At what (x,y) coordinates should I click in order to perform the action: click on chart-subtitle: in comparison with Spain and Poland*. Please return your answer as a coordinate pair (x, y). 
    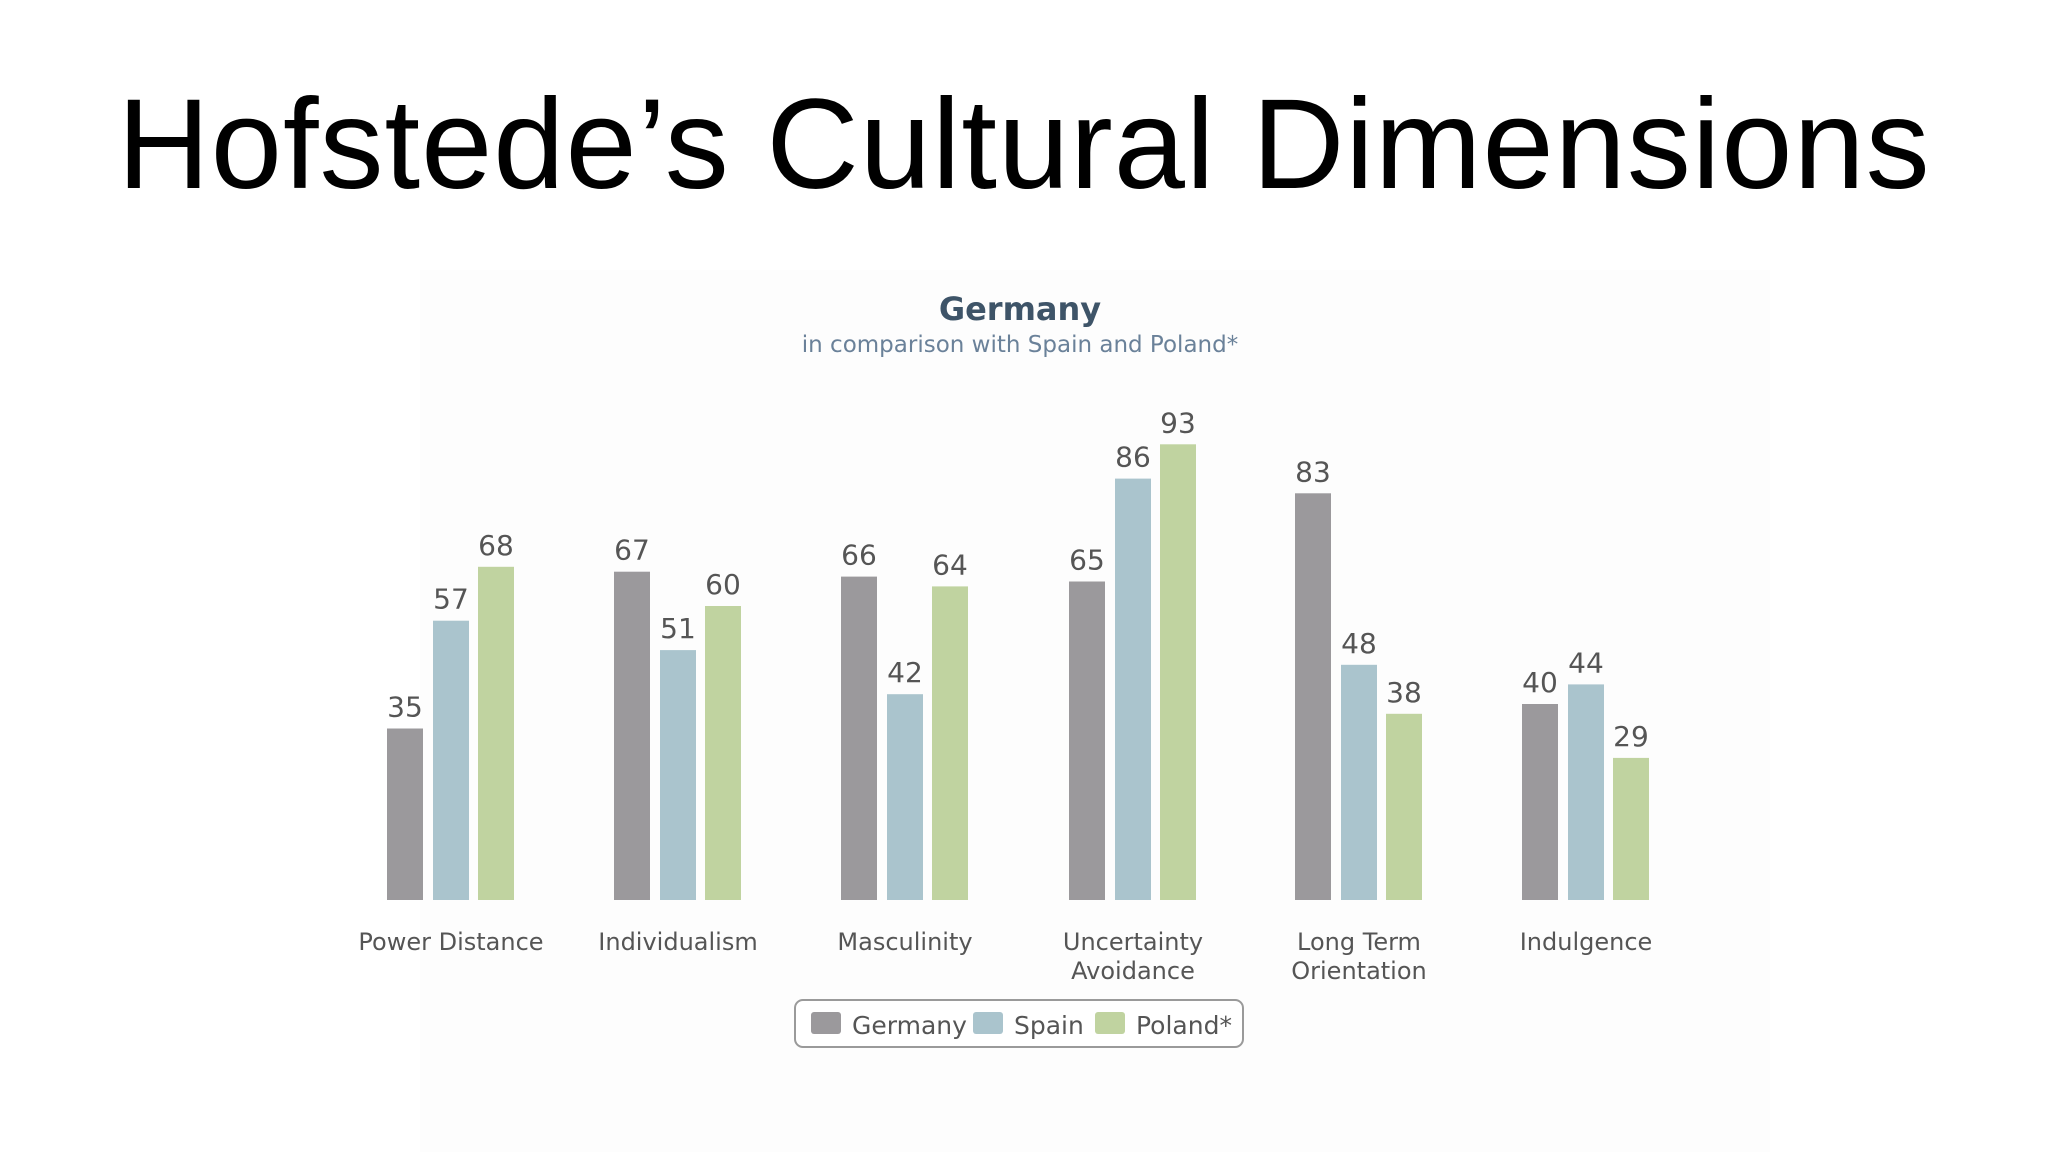
    Looking at the image, I should click on (1020, 345).